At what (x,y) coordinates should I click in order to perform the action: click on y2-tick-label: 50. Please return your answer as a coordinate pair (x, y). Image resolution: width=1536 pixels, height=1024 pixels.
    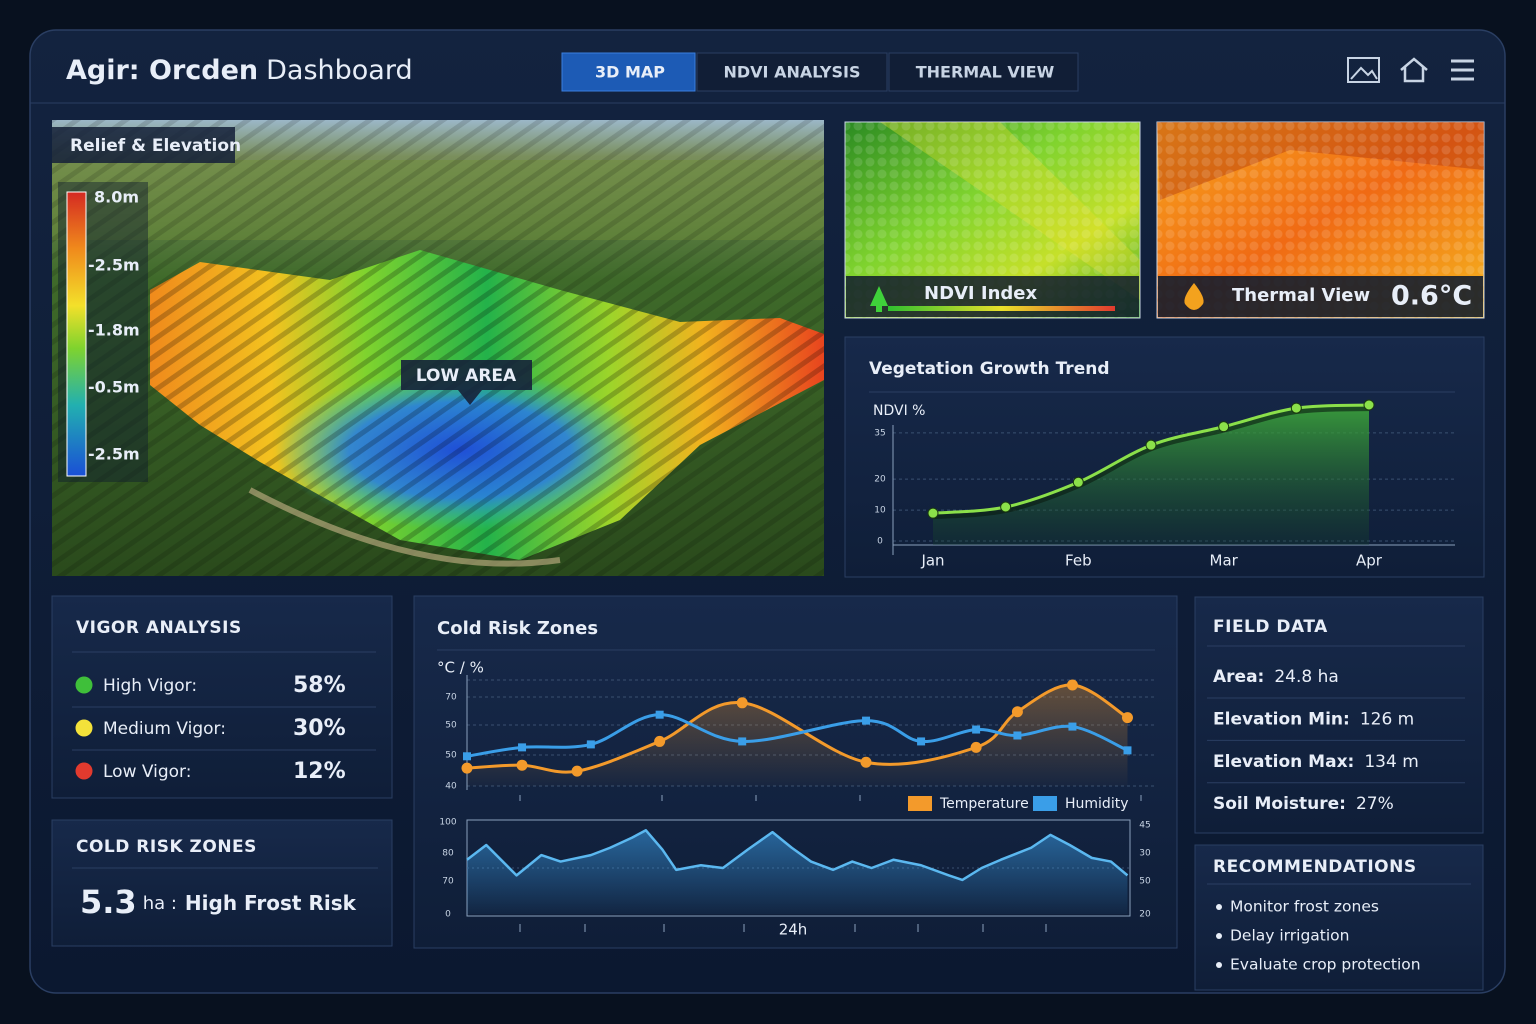
    Looking at the image, I should click on (1145, 882).